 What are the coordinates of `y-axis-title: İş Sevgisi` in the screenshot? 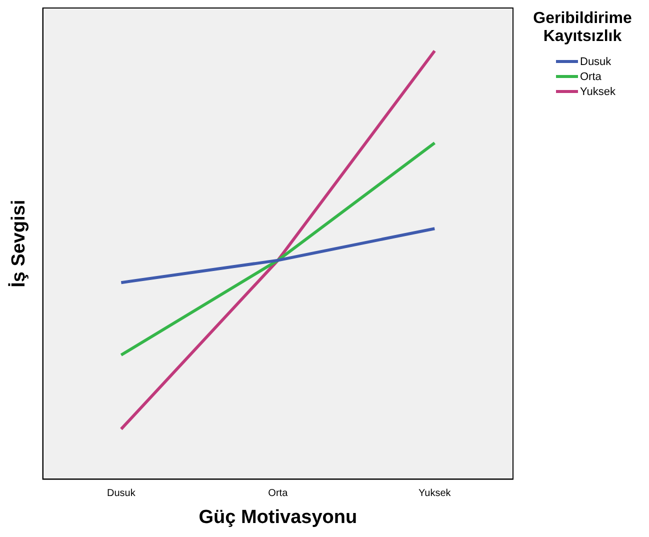 It's located at (19, 244).